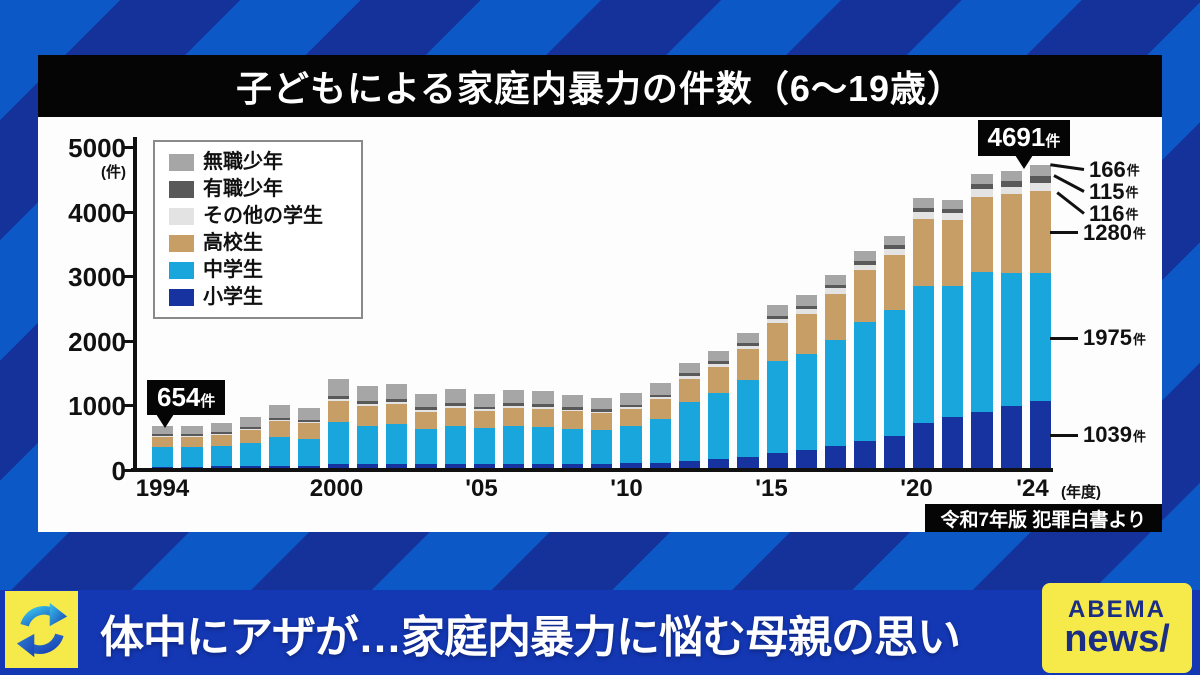 The height and width of the screenshot is (675, 1200). I want to click on topic-icon-box, so click(41, 629).